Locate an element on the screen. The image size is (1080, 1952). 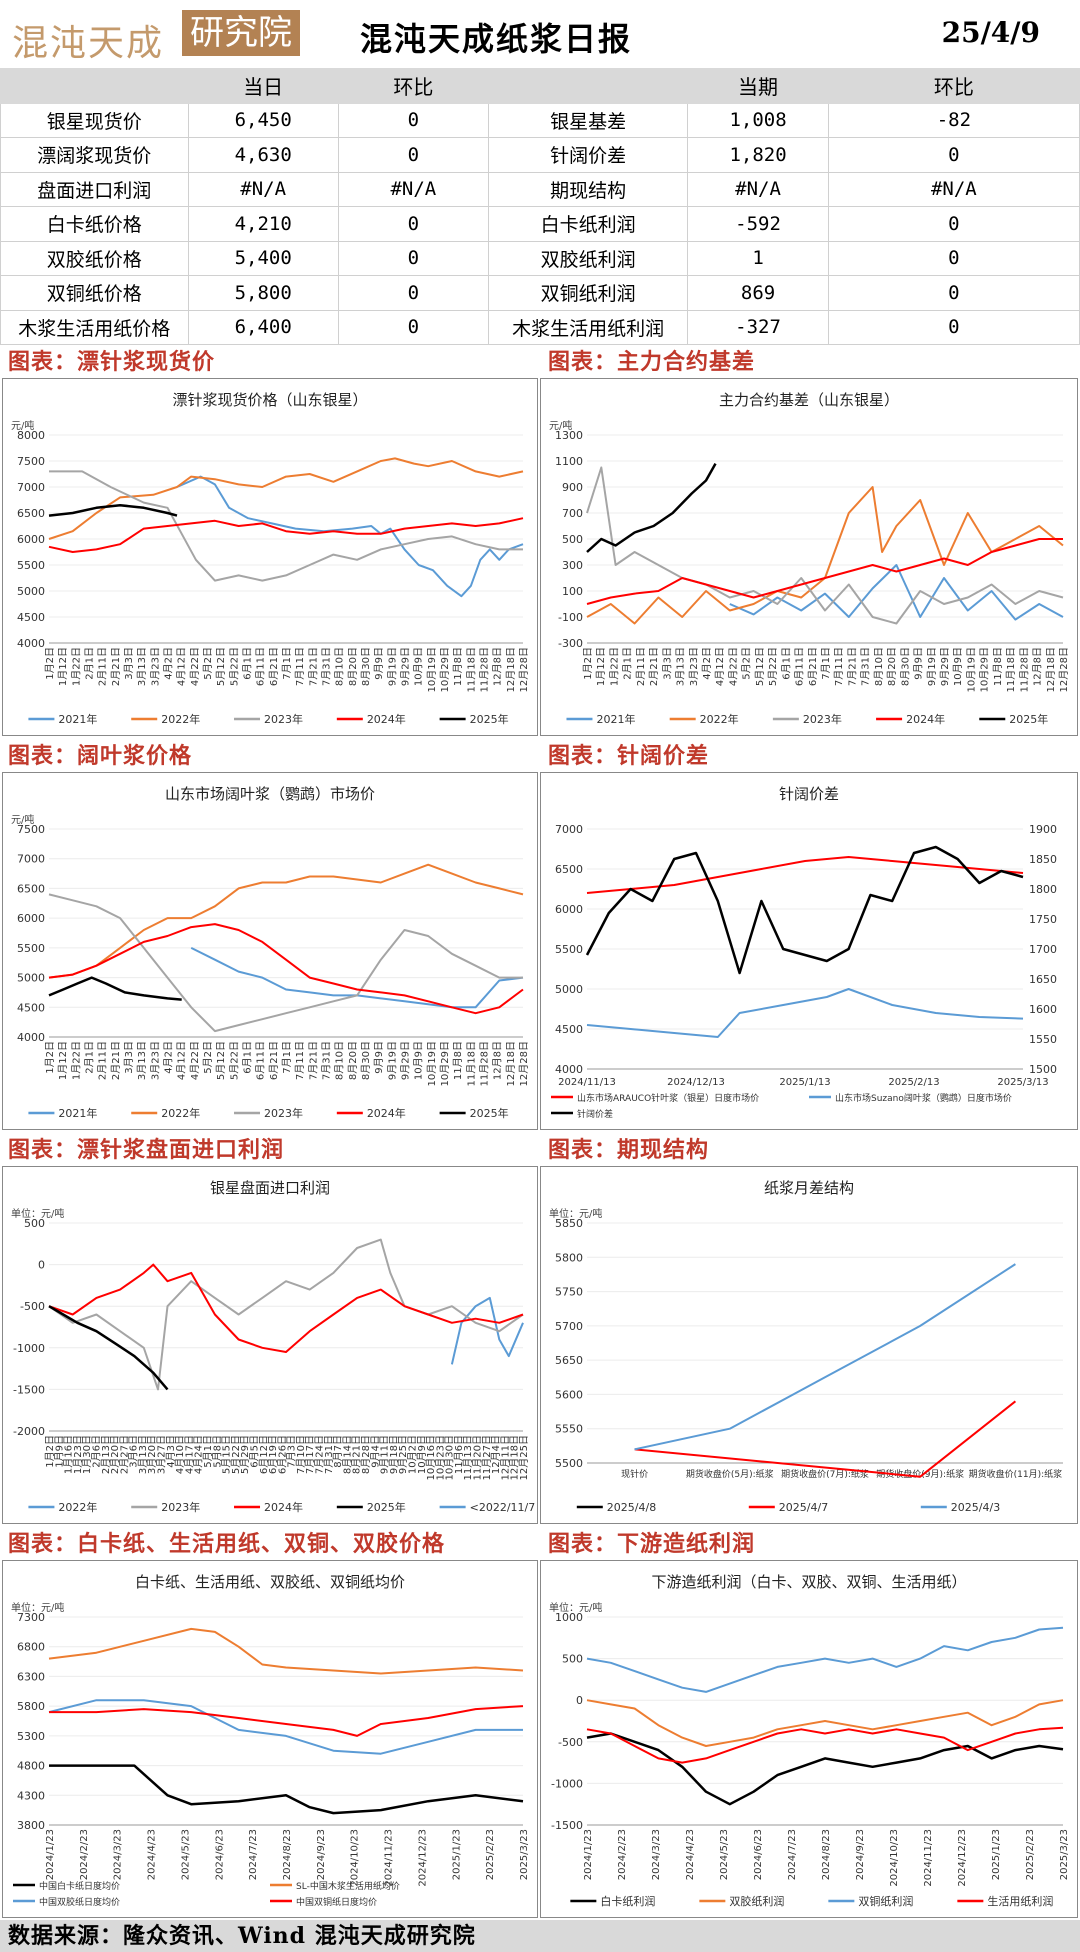
y2-tick-label: 1850 is located at coordinates (1043, 859).